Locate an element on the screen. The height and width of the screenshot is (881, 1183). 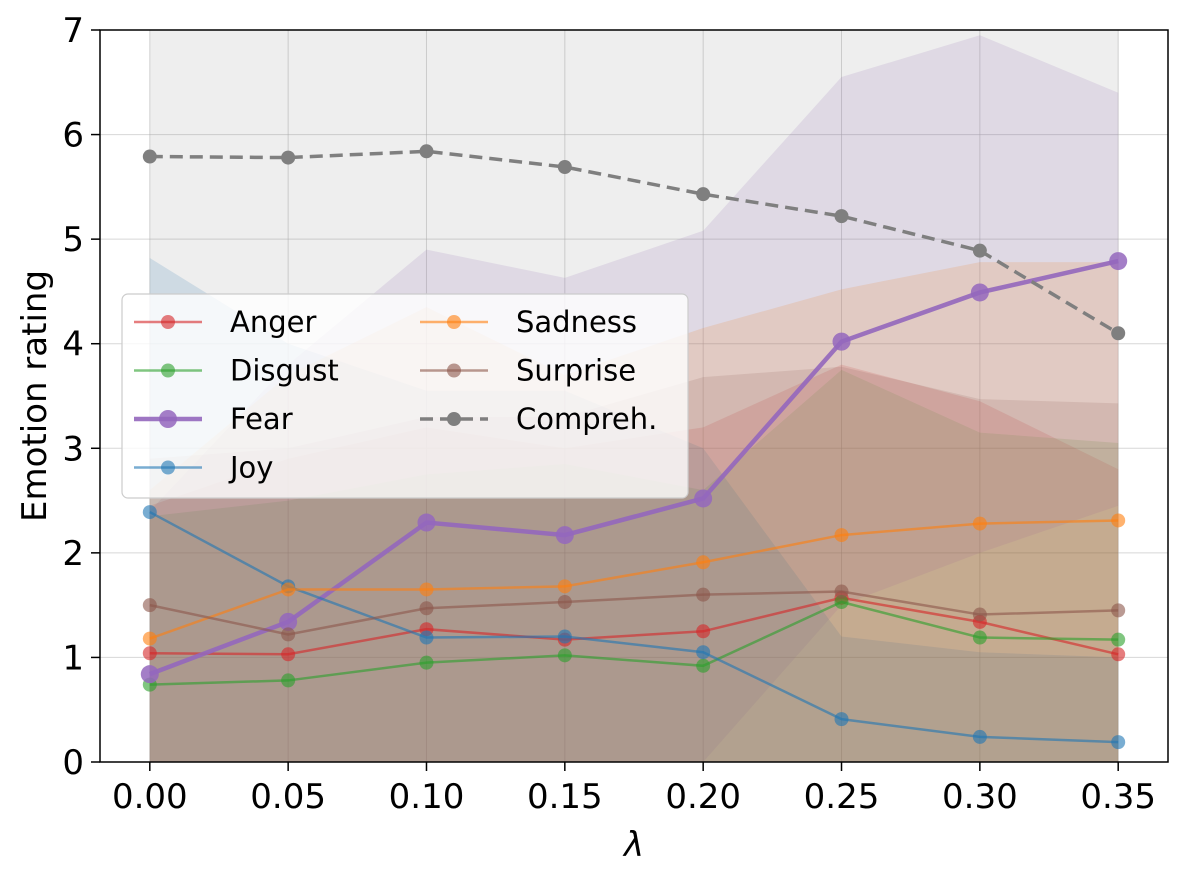
x-tick-label: 0.25 is located at coordinates (842, 797).